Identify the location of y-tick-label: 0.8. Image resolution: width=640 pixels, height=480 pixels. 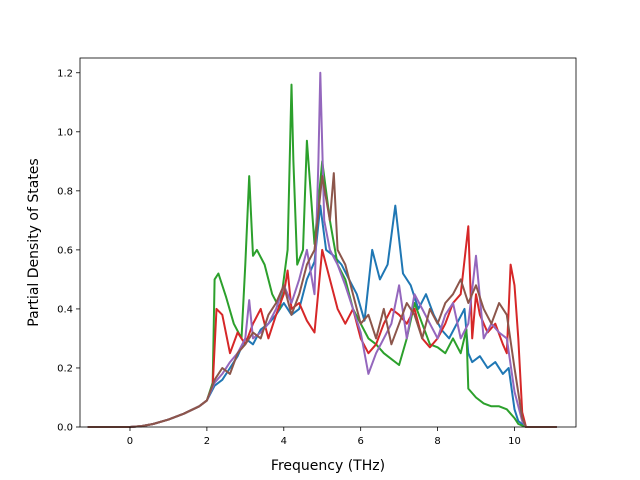
(65, 191).